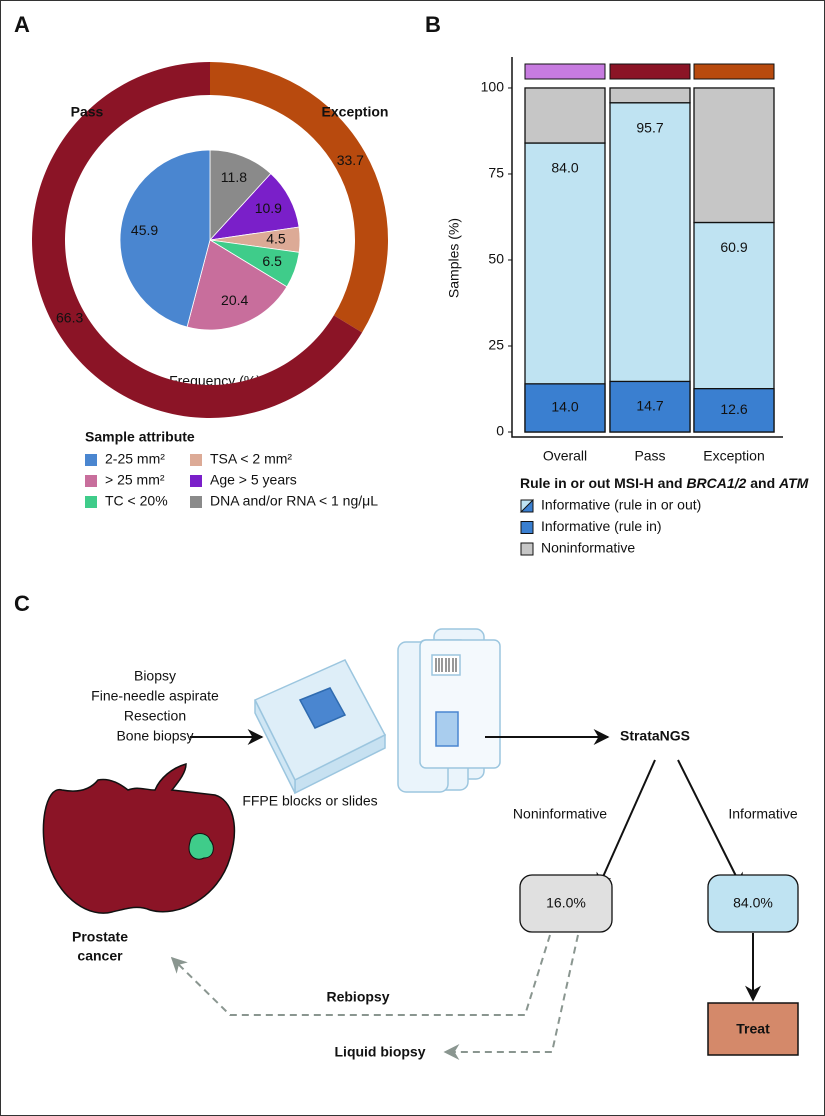 Image resolution: width=825 pixels, height=1116 pixels. Describe the element at coordinates (500, 431) in the screenshot. I see `y-tick-label: 0` at that location.